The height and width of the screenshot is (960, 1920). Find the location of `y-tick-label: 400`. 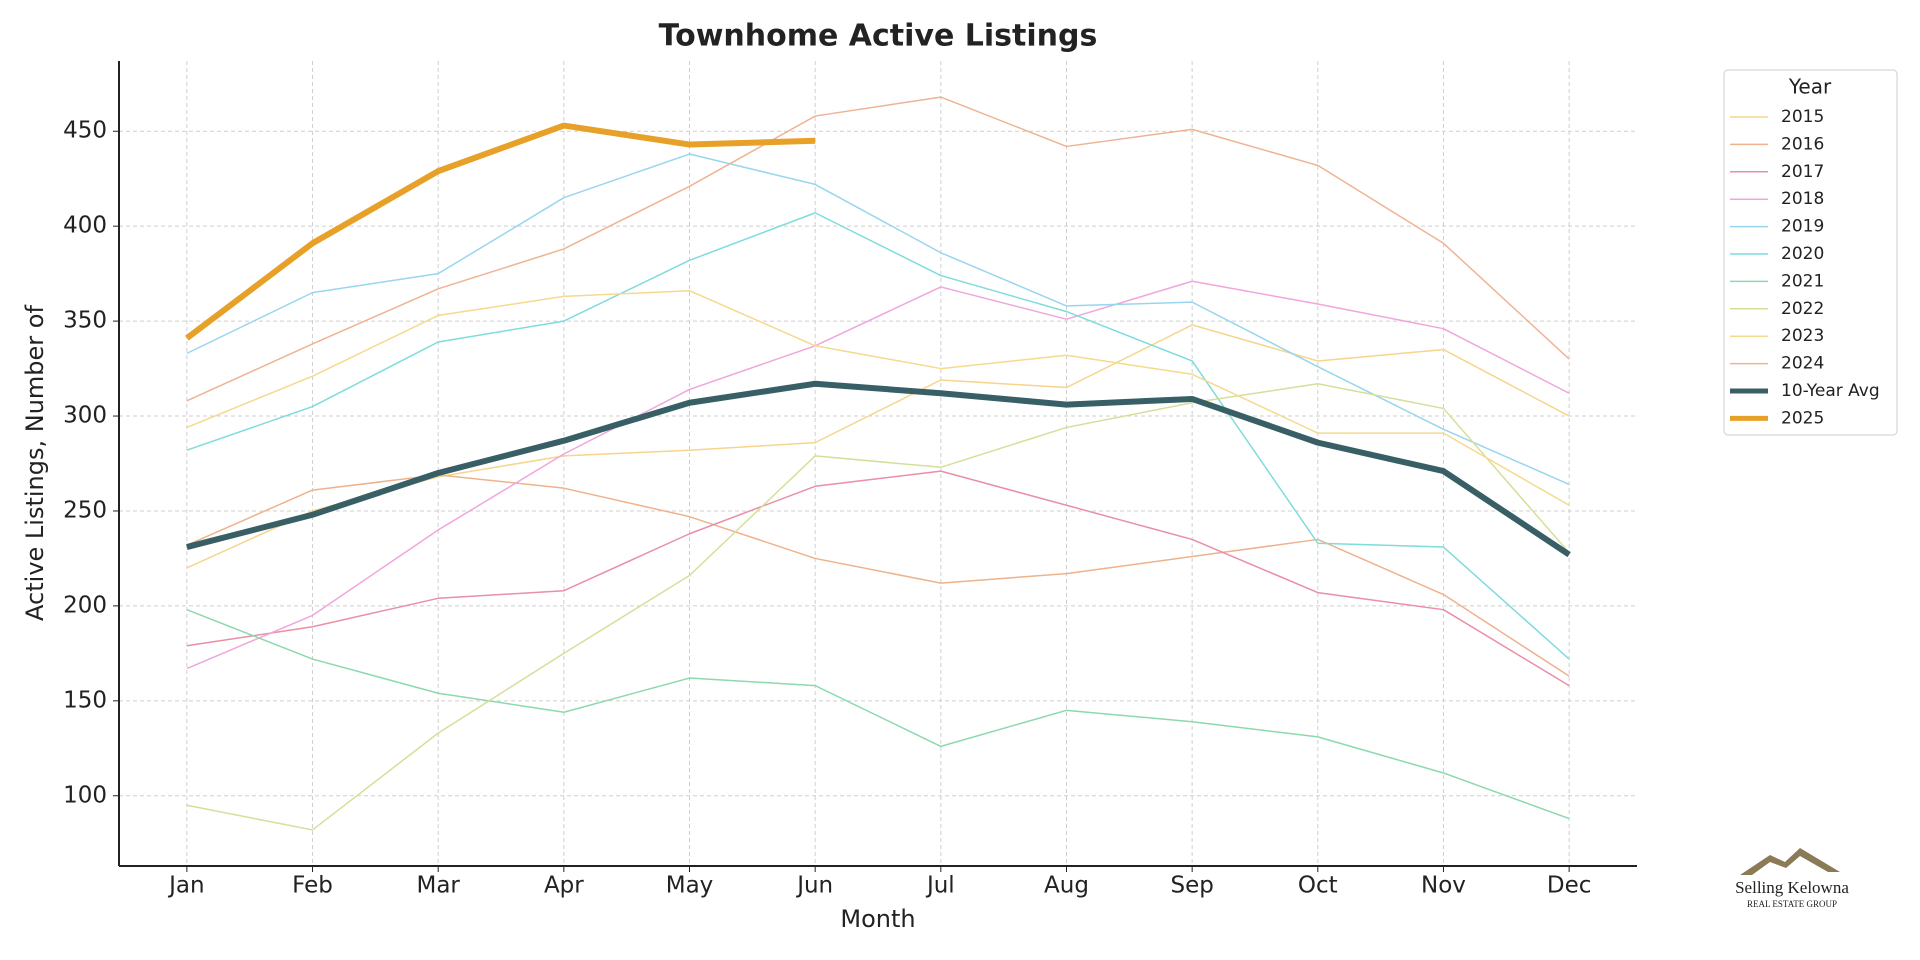

y-tick-label: 400 is located at coordinates (85, 226).